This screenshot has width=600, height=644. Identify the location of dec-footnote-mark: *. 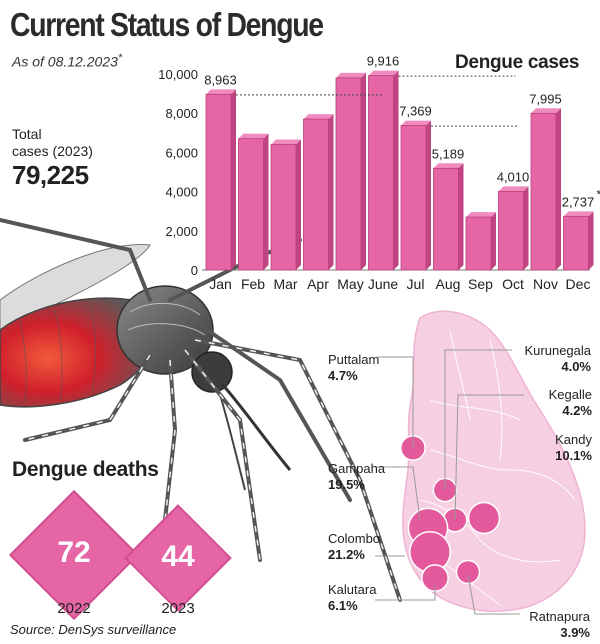
(598, 194).